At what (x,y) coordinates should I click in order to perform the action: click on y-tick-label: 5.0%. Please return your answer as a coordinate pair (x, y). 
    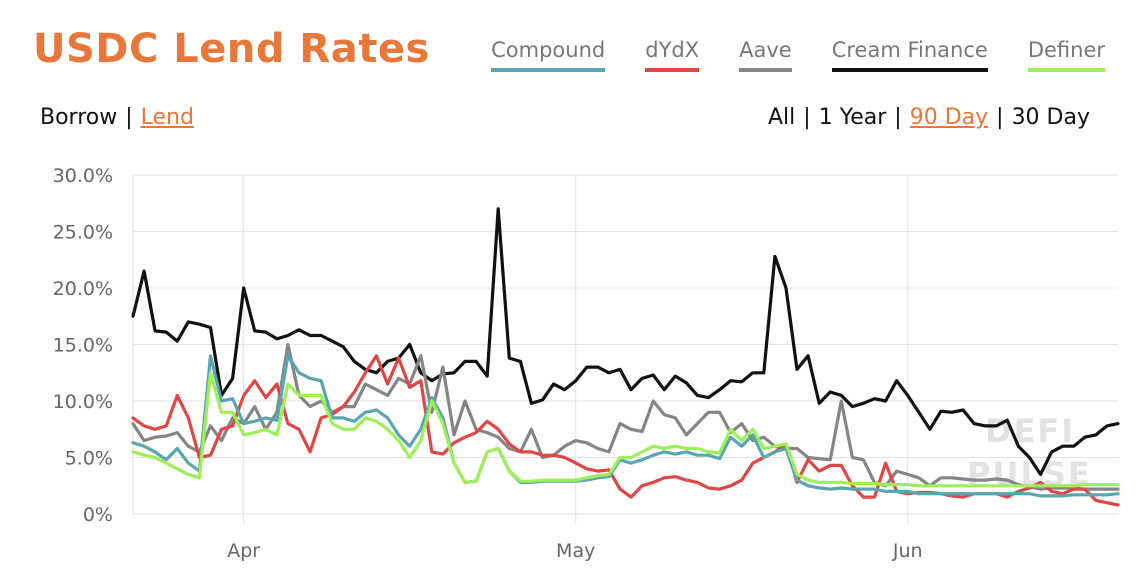
    Looking at the image, I should click on (89, 459).